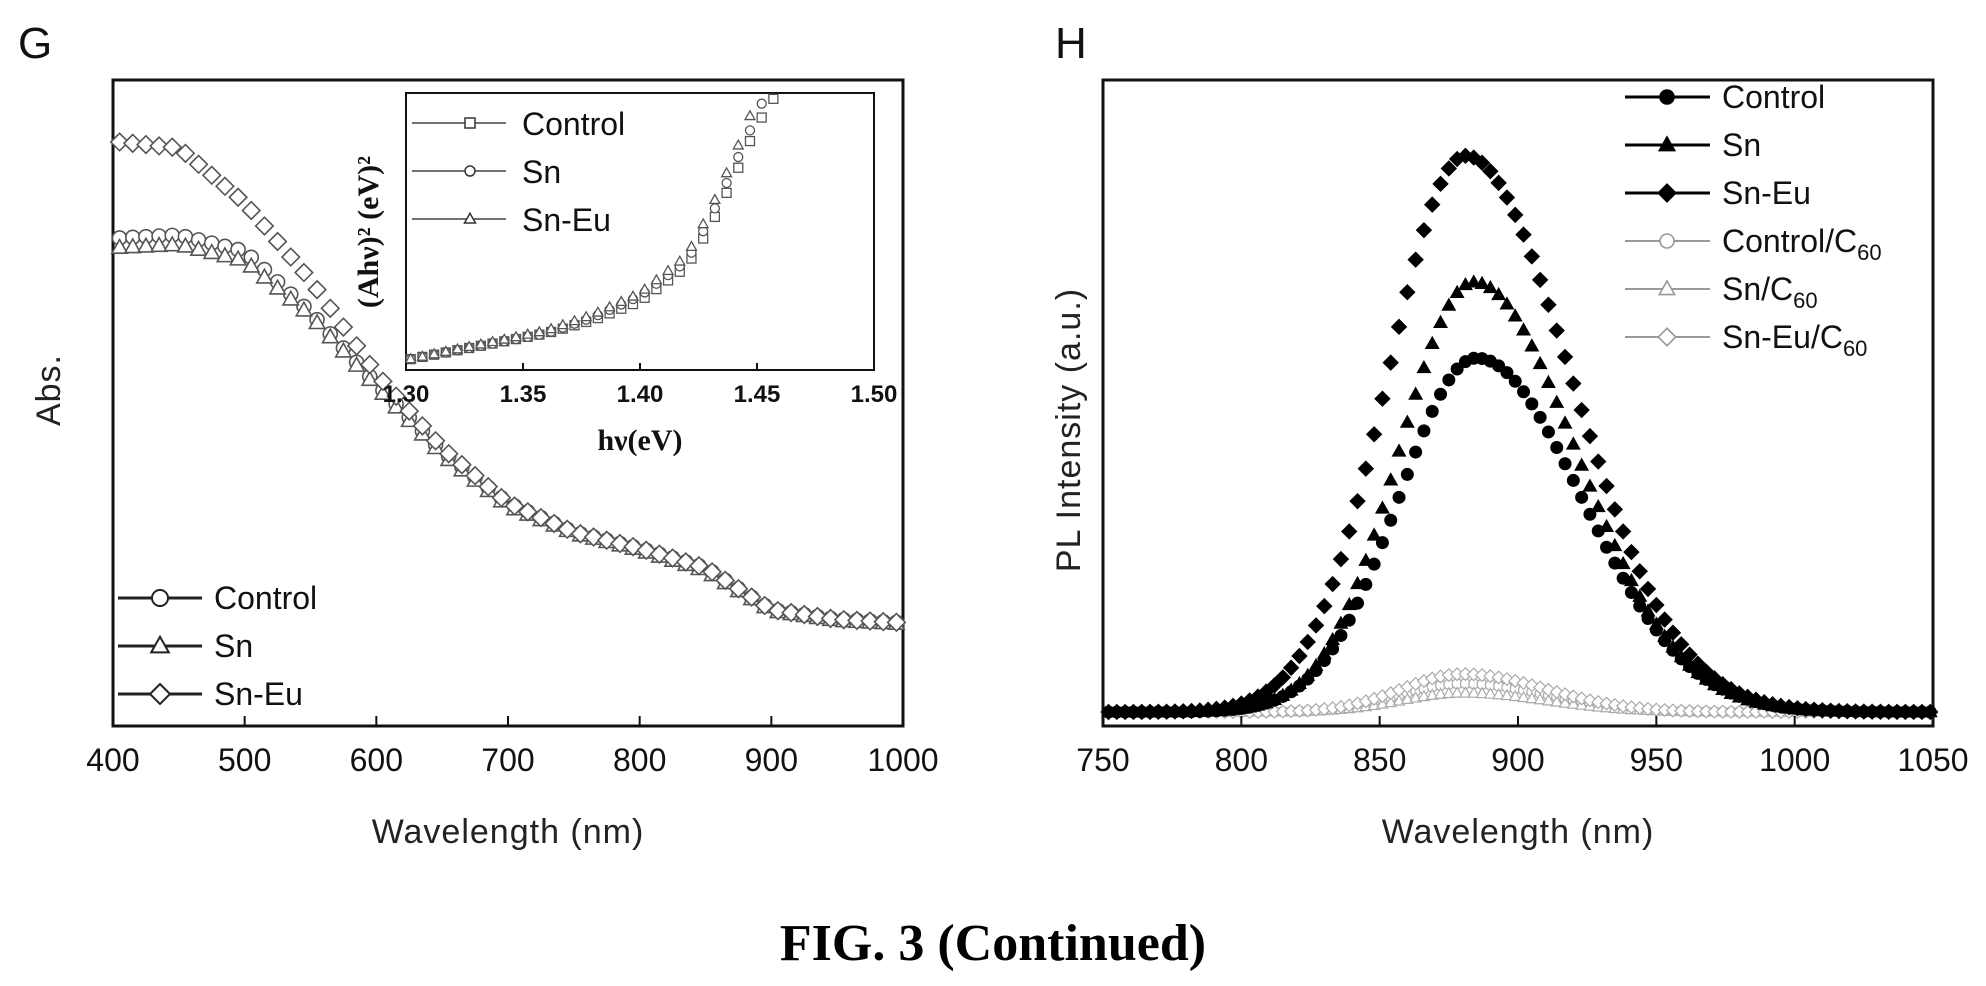  I want to click on inset-plot-area, so click(591, 229).